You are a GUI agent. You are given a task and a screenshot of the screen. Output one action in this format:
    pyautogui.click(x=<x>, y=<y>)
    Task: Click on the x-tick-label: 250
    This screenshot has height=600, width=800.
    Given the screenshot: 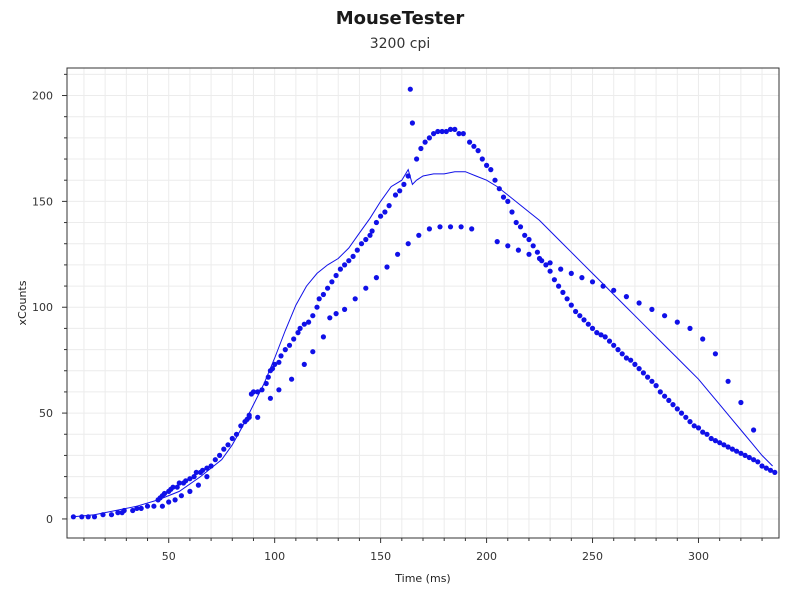 What is the action you would take?
    pyautogui.click(x=592, y=556)
    